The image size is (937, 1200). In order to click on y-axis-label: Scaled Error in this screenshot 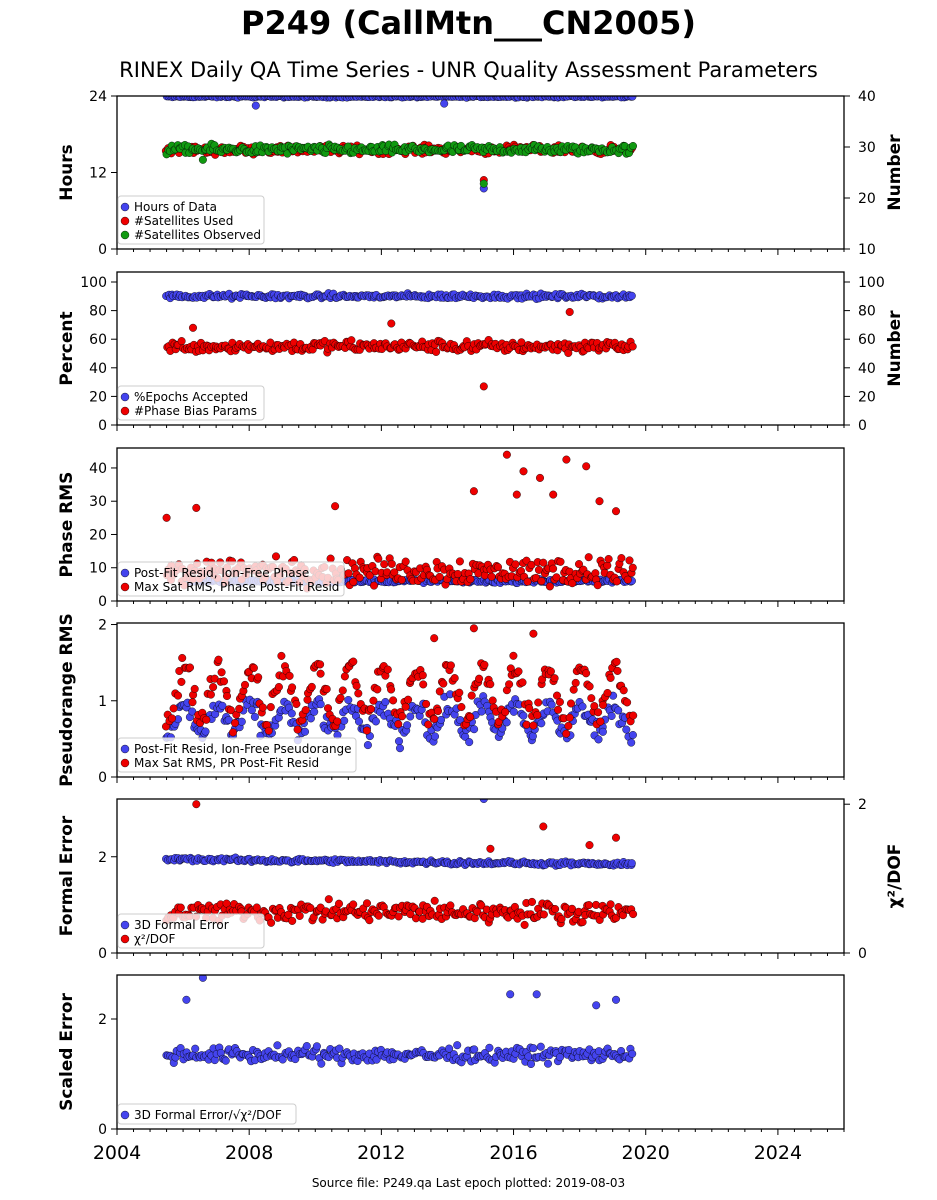, I will do `click(67, 1052)`.